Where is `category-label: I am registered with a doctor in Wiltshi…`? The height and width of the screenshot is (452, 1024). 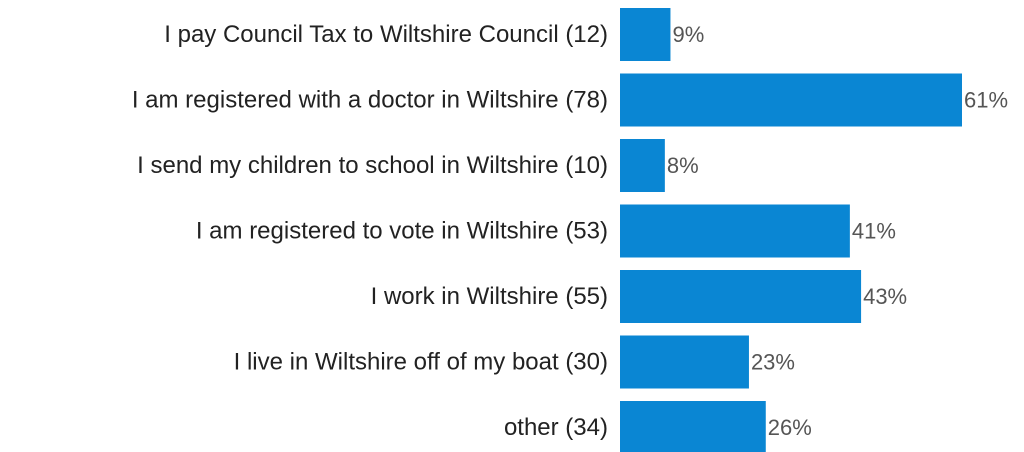 category-label: I am registered with a doctor in Wiltshi… is located at coordinates (370, 100).